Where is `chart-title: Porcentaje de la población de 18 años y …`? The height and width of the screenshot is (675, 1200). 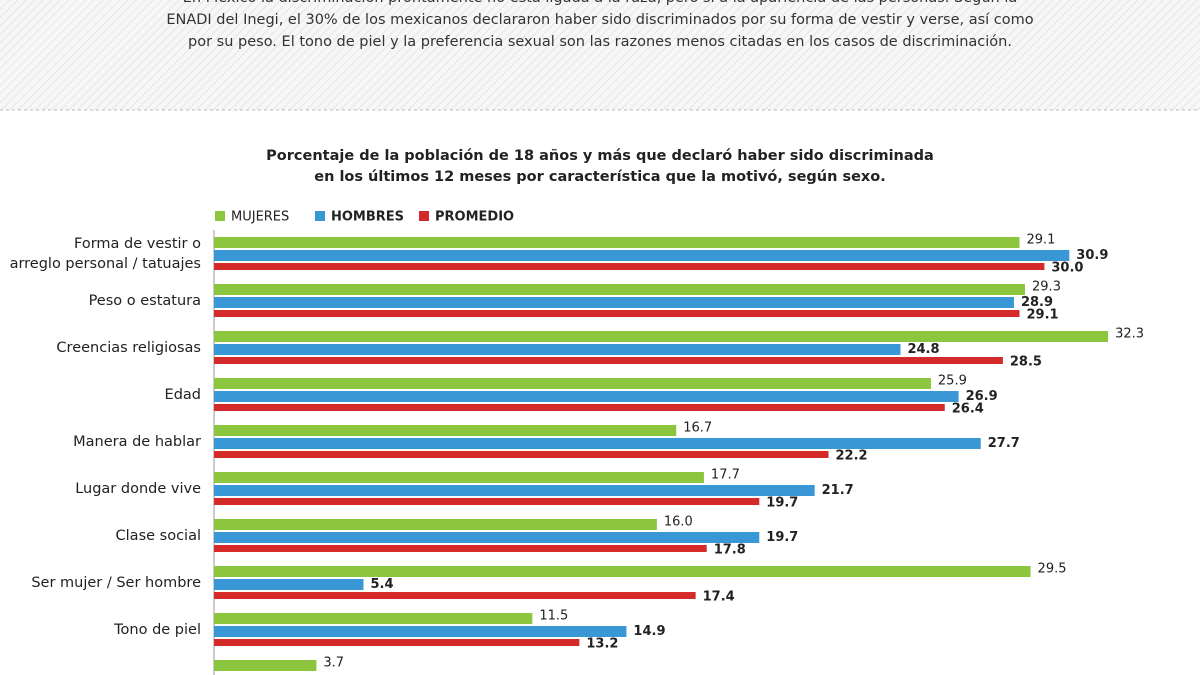
chart-title: Porcentaje de la población de 18 años y … is located at coordinates (600, 166).